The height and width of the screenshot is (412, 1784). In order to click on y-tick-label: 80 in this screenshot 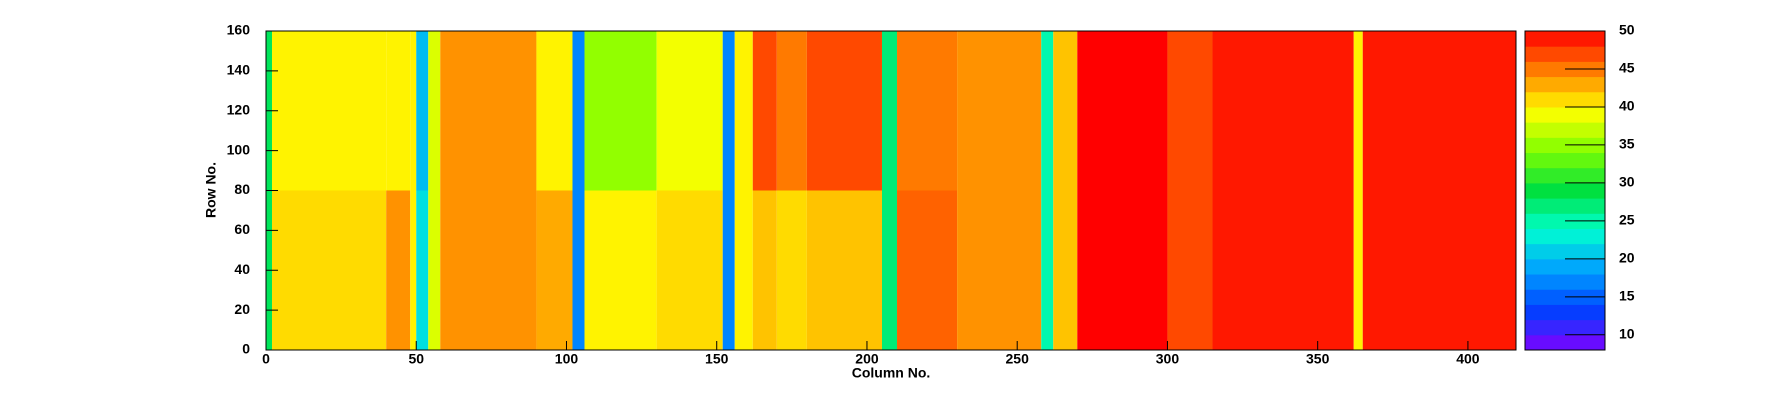, I will do `click(242, 189)`.